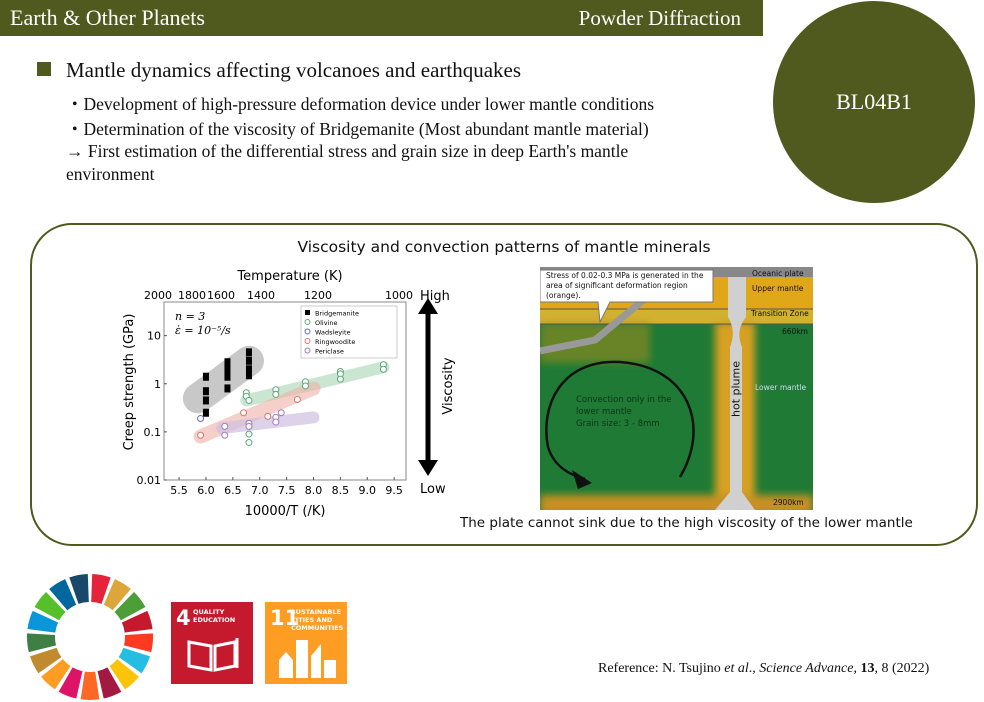 This screenshot has height=702, width=984. Describe the element at coordinates (661, 668) in the screenshot. I see `ref-author: Reference: N. Tsujino` at that location.